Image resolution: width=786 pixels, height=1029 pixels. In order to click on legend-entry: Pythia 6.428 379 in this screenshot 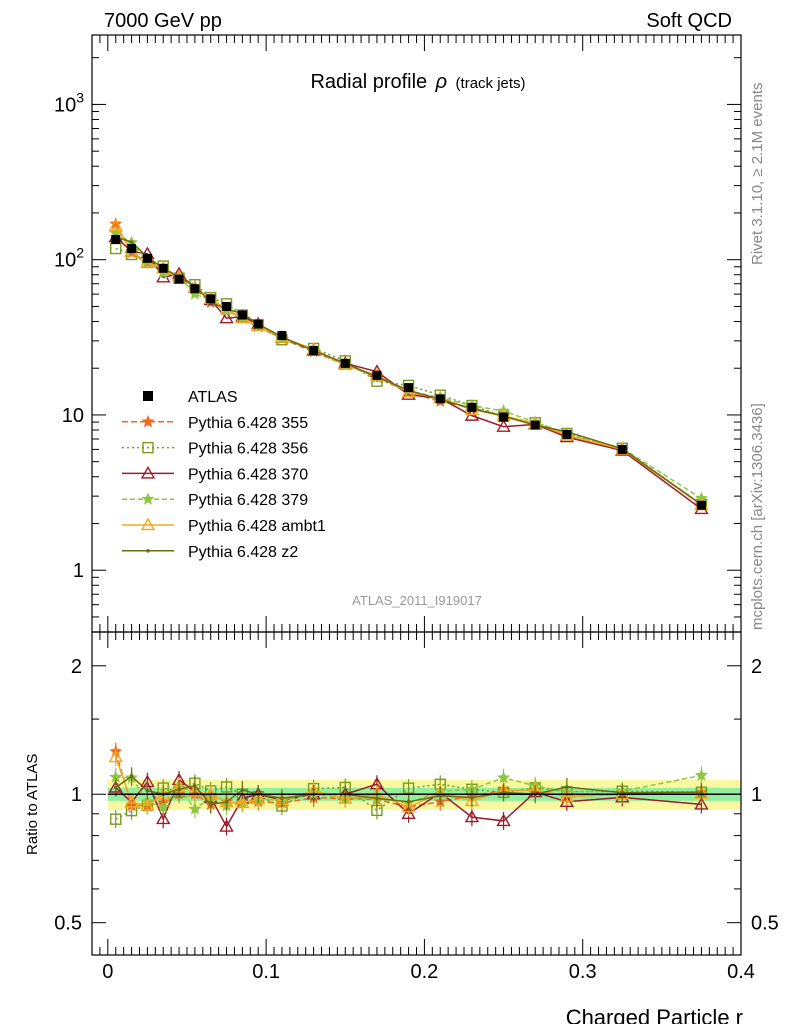, I will do `click(215, 500)`.